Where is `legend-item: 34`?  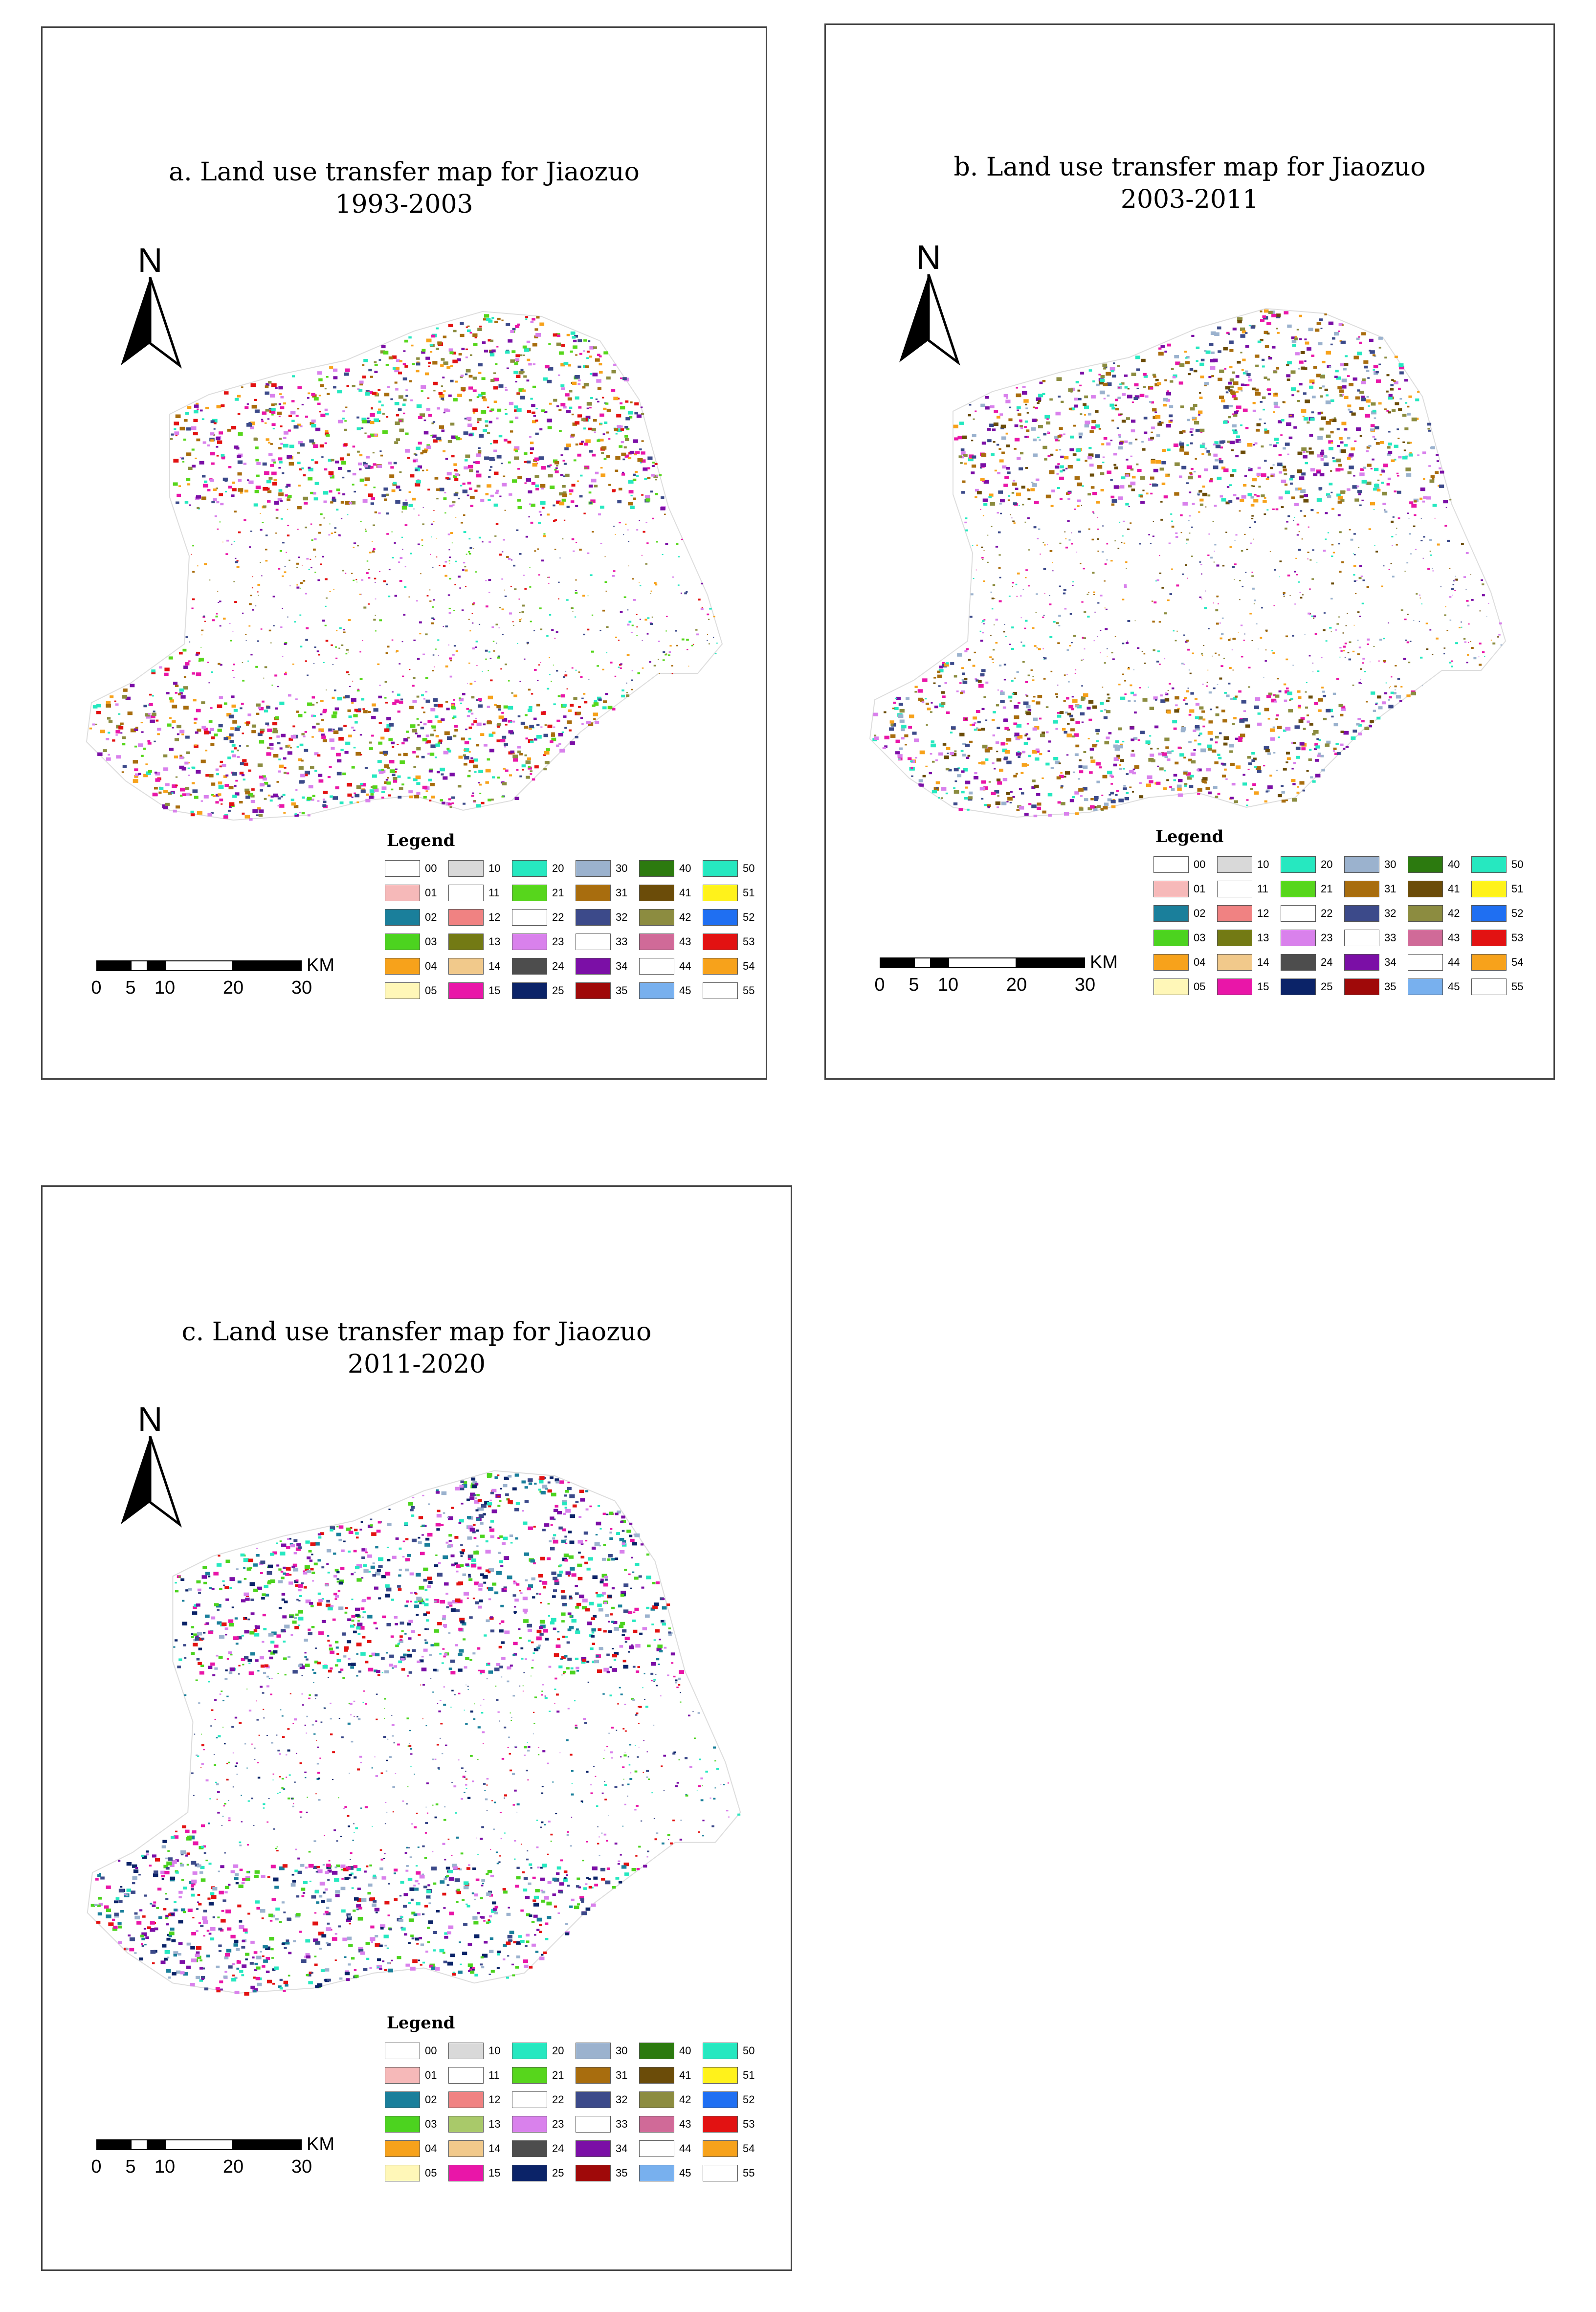 legend-item: 34 is located at coordinates (607, 966).